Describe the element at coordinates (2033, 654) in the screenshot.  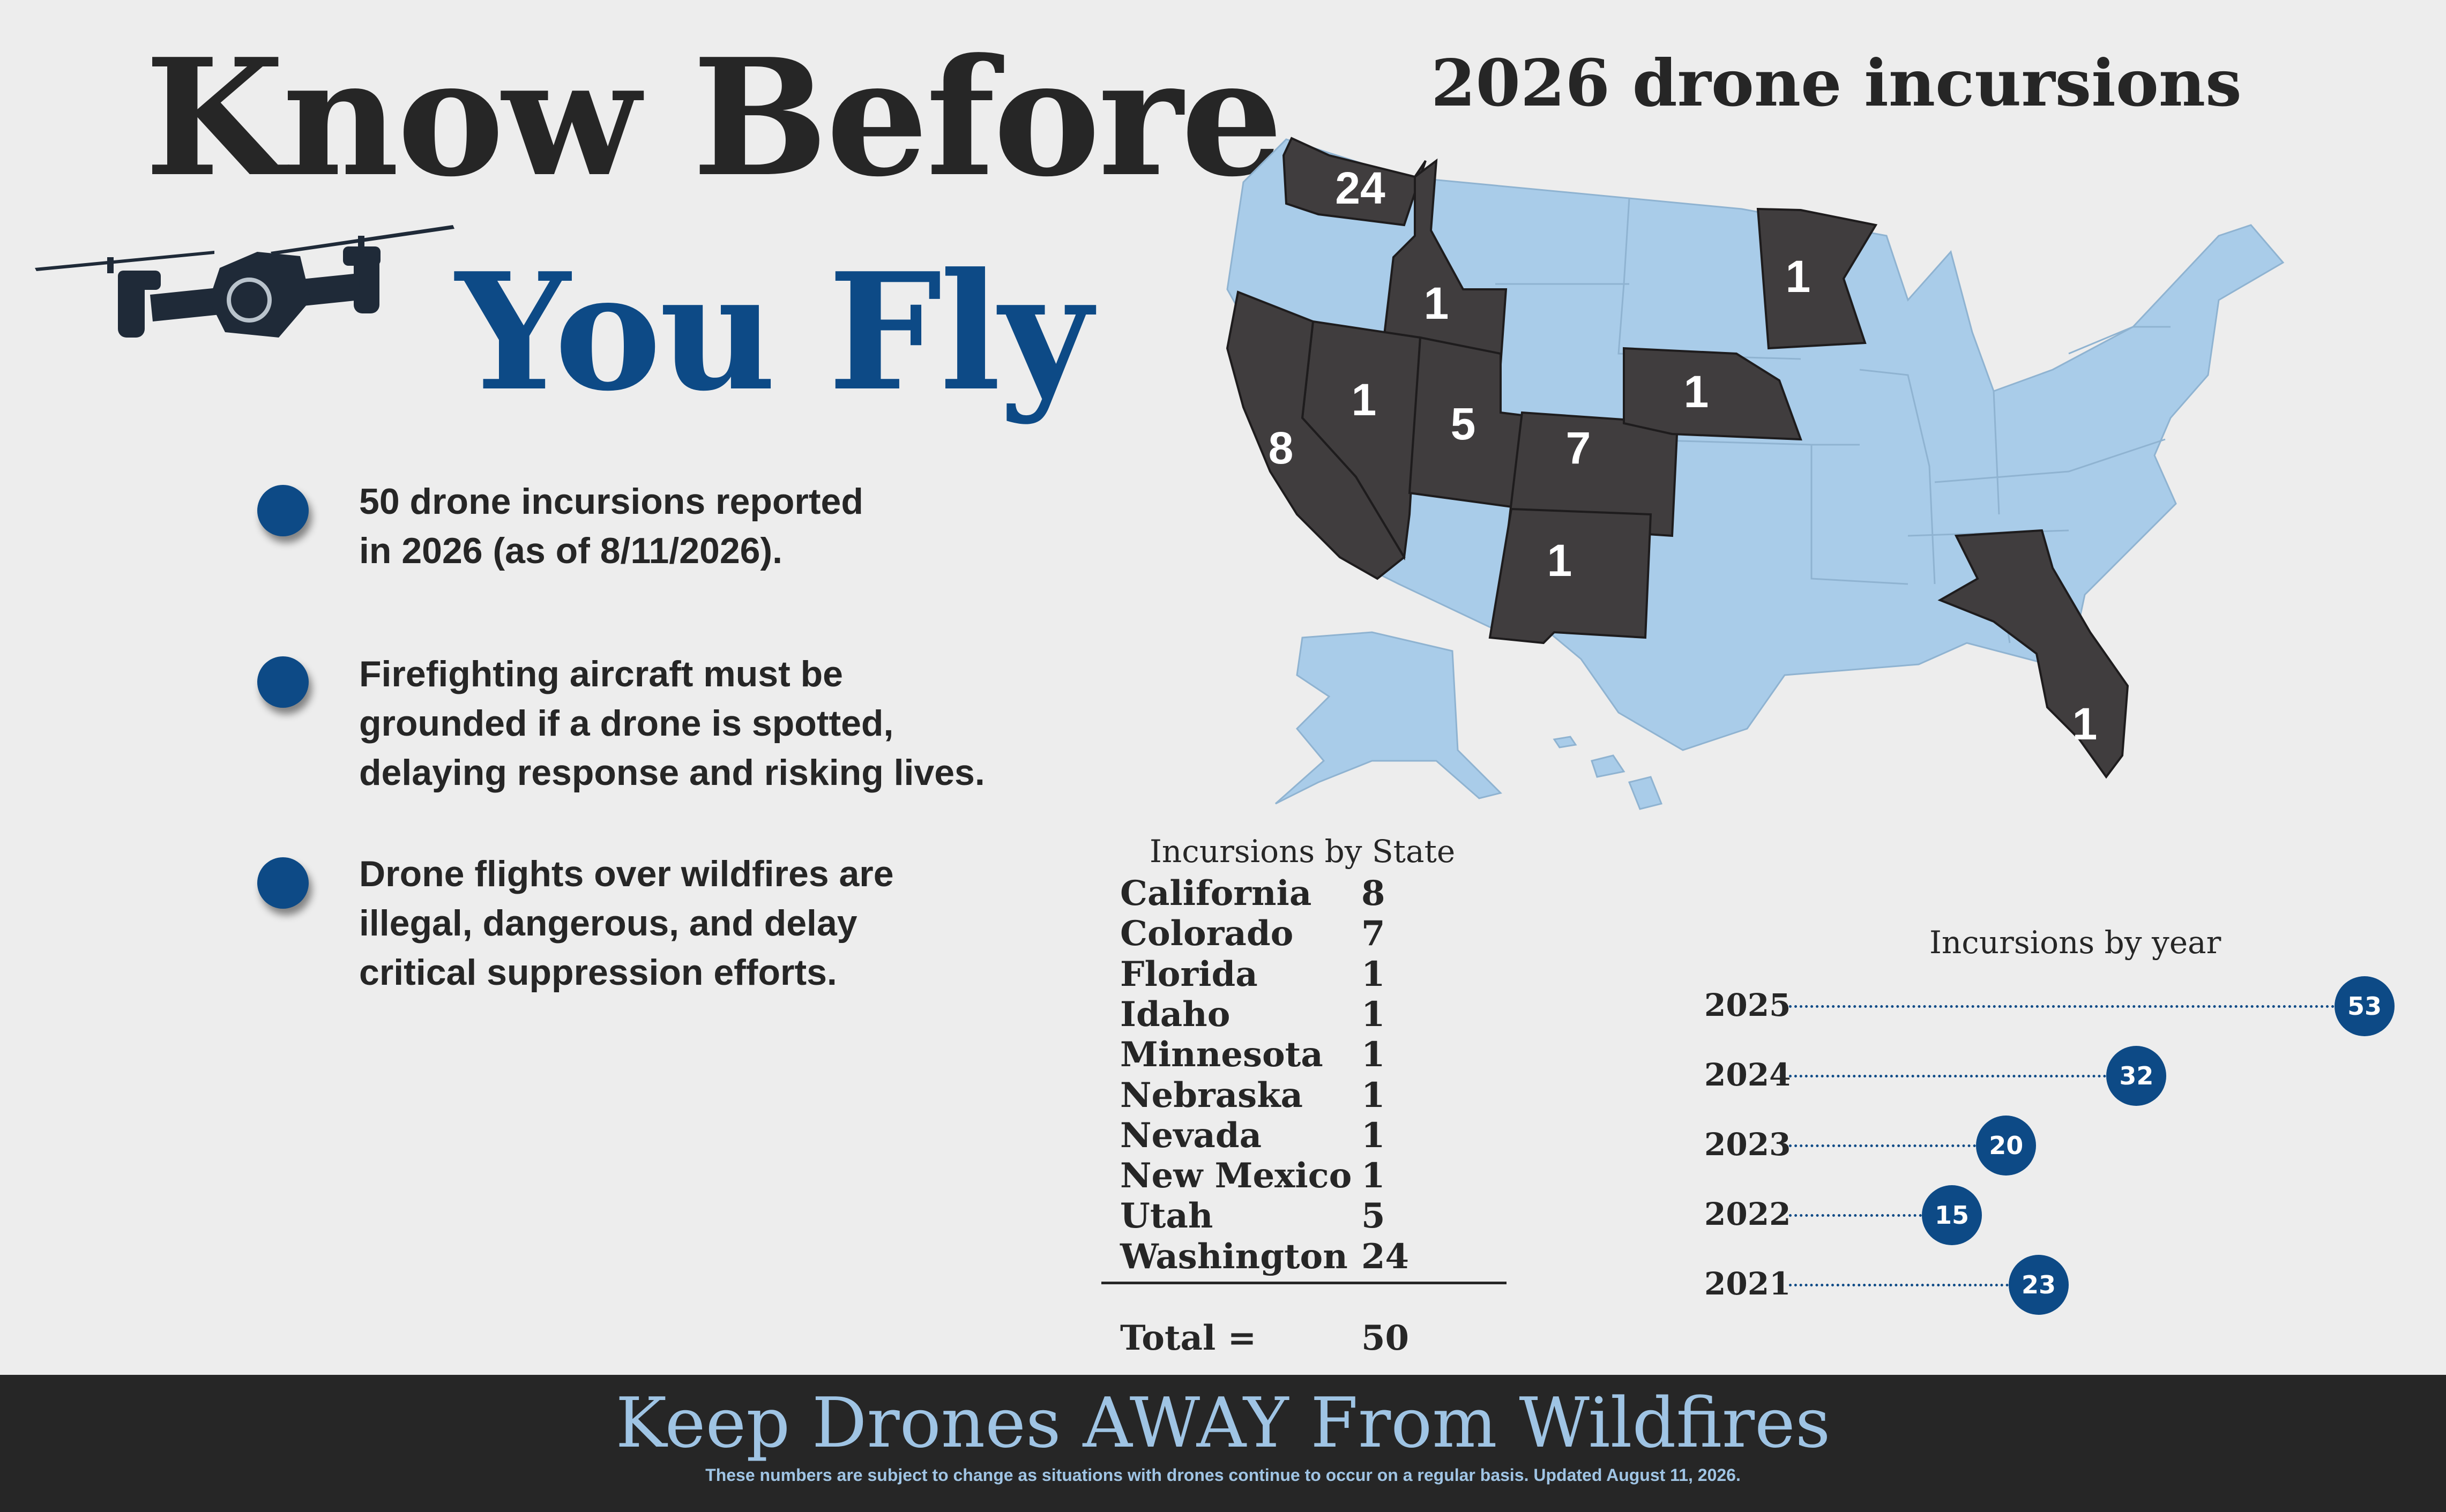
I see `state-florida` at that location.